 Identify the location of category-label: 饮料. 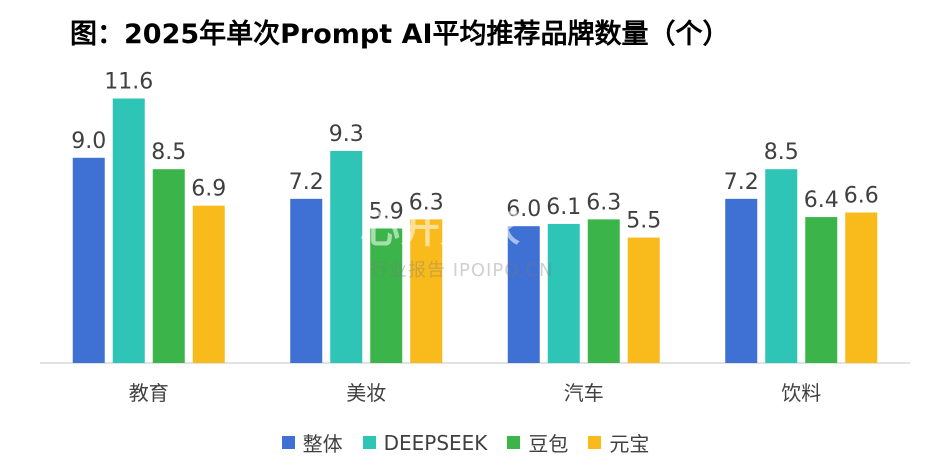
(801, 393).